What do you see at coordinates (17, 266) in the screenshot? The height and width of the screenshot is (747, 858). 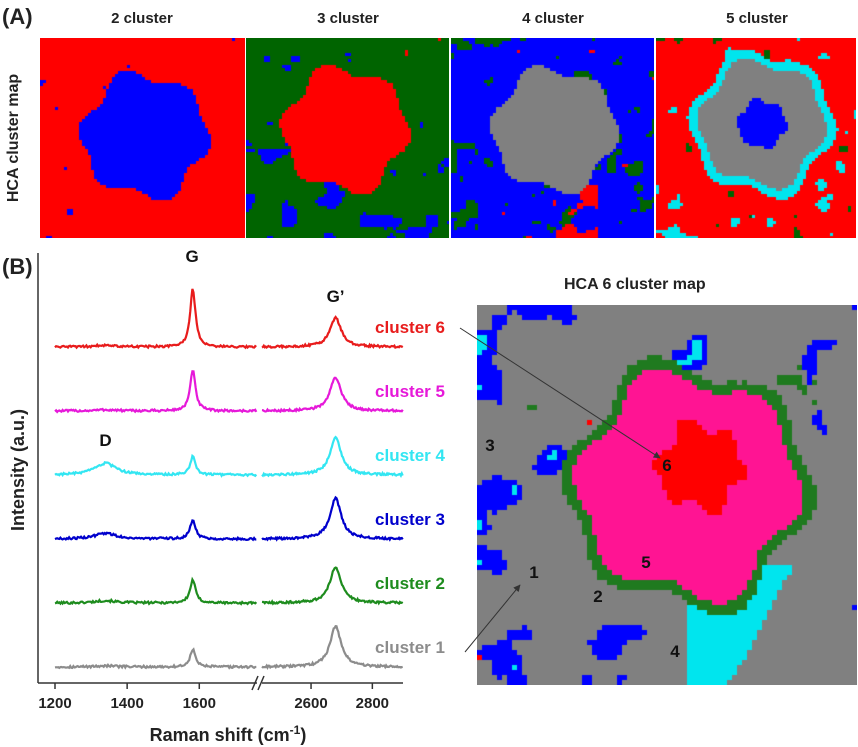 I see `panel-b-tag: (B)` at bounding box center [17, 266].